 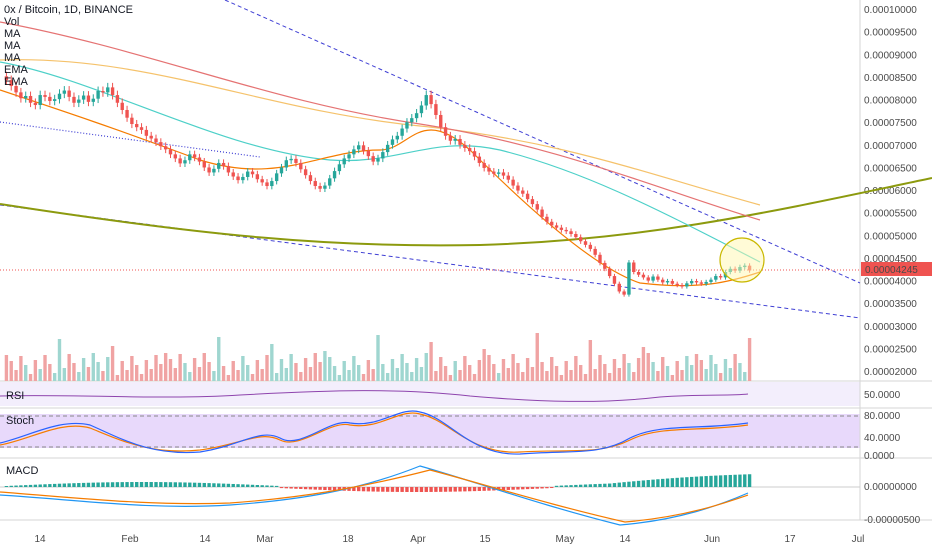 What do you see at coordinates (882, 438) in the screenshot?
I see `stoch-level-1: 40.0000` at bounding box center [882, 438].